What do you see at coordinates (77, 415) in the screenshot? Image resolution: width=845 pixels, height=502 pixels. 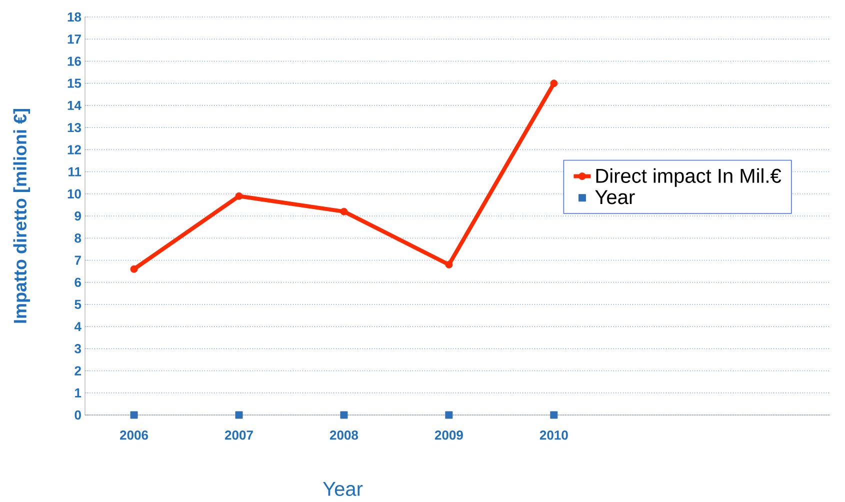 I see `y-tick-label: 0` at bounding box center [77, 415].